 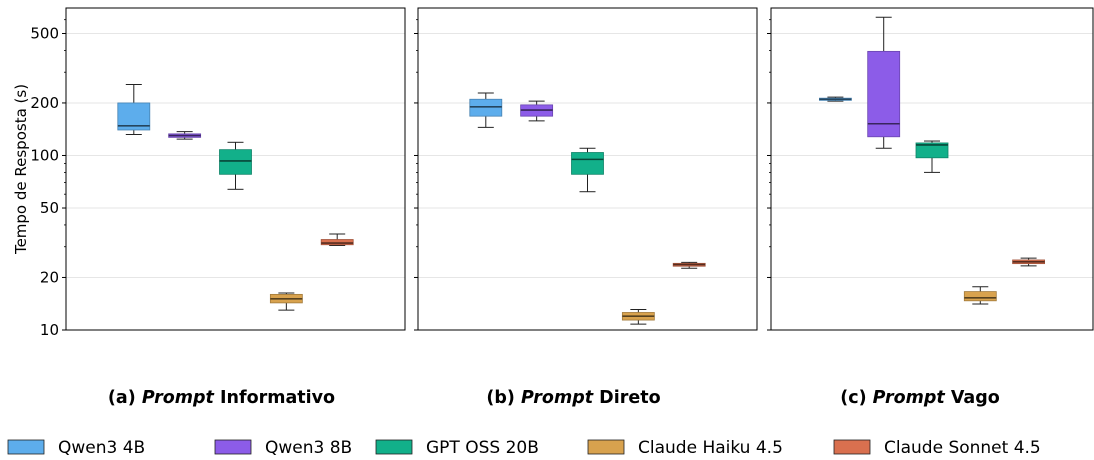 I want to click on panel-caption: (a) Prompt Informativo, so click(x=221, y=398).